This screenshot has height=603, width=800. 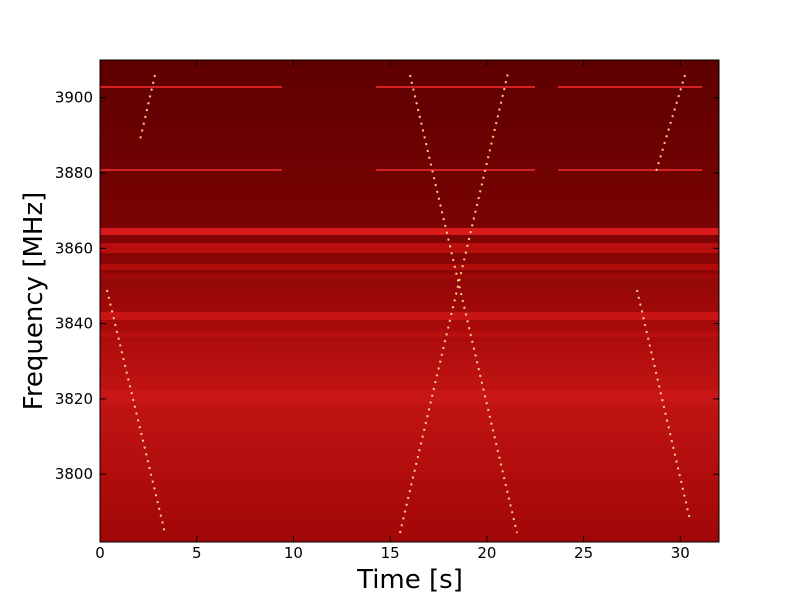 I want to click on y-tick-label: 3900, so click(x=74, y=98).